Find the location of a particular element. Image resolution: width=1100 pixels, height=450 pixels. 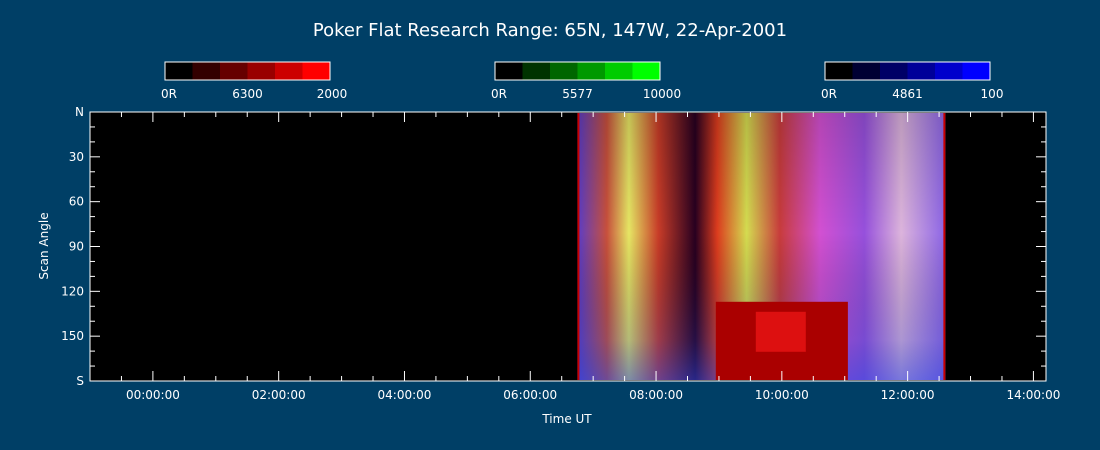

x-tick-label: 12:00:00 is located at coordinates (908, 395).